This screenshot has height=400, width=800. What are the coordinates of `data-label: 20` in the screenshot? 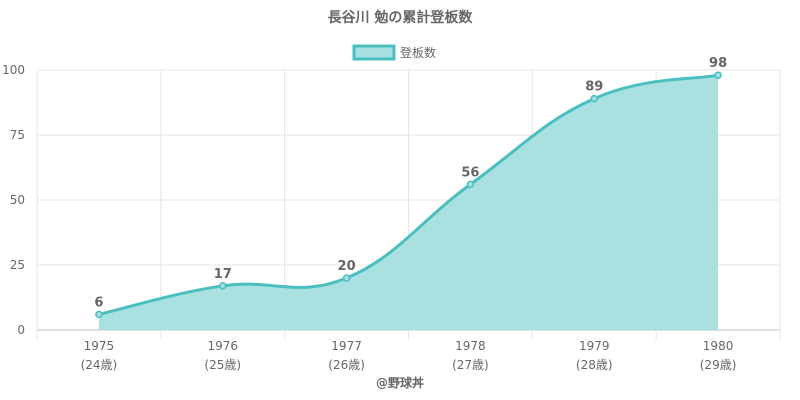 It's located at (347, 266).